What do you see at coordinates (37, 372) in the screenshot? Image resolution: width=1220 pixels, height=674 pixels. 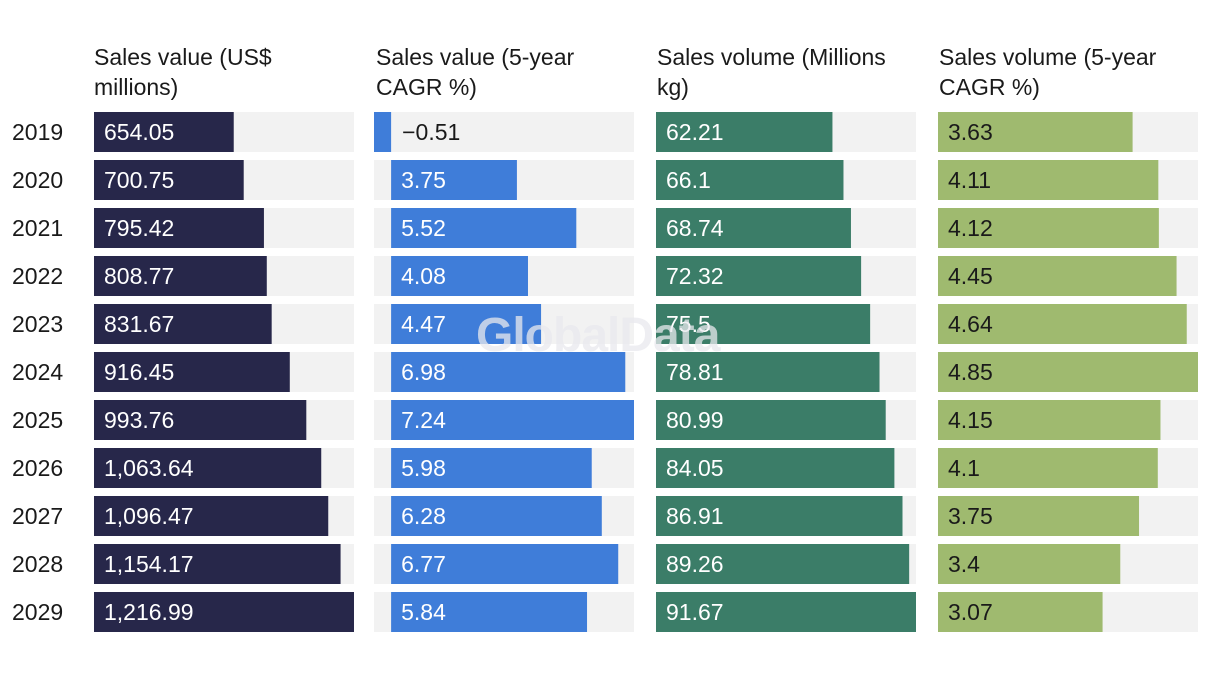 I see `year-label: 2024` at bounding box center [37, 372].